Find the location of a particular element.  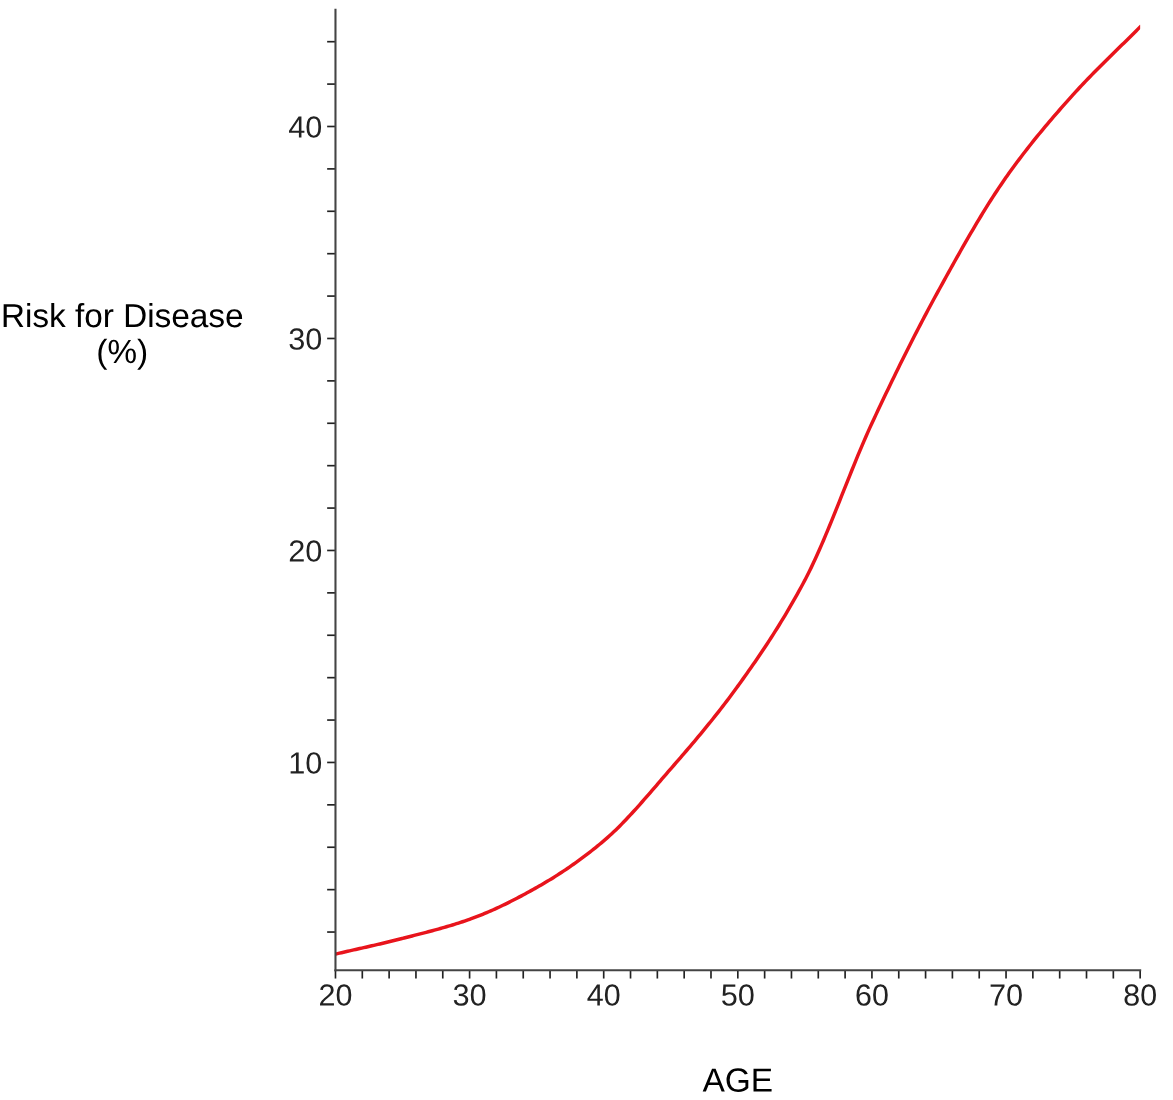

x-tick-label: 70 is located at coordinates (1006, 995).